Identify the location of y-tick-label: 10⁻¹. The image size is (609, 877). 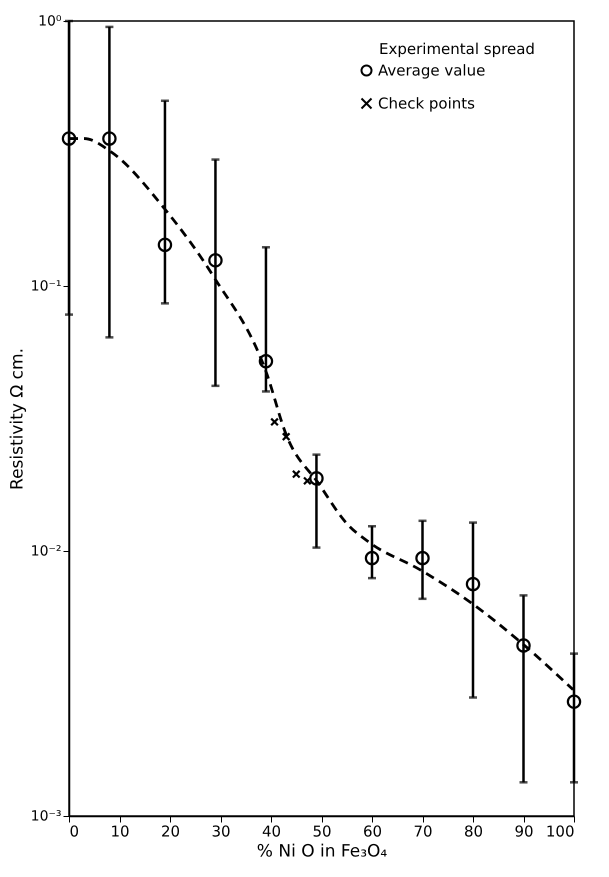
(46, 286).